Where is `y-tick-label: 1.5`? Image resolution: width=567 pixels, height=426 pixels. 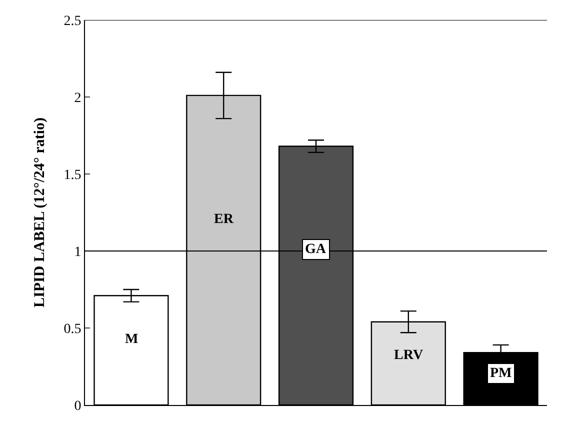 y-tick-label: 1.5 is located at coordinates (73, 175).